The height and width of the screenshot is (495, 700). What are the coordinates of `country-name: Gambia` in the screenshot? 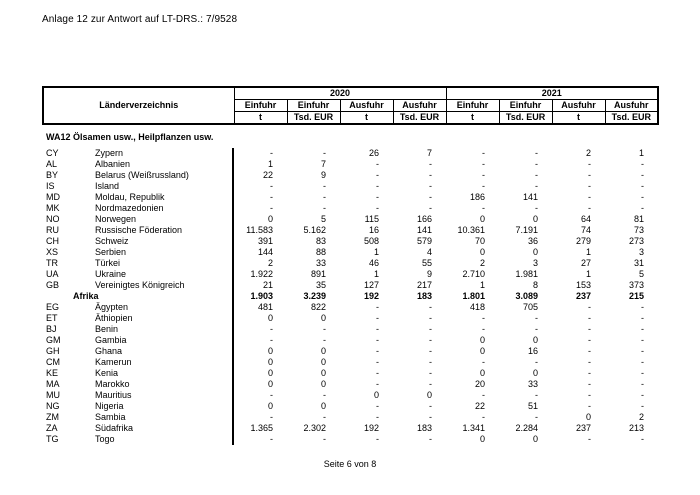 It's located at (111, 340).